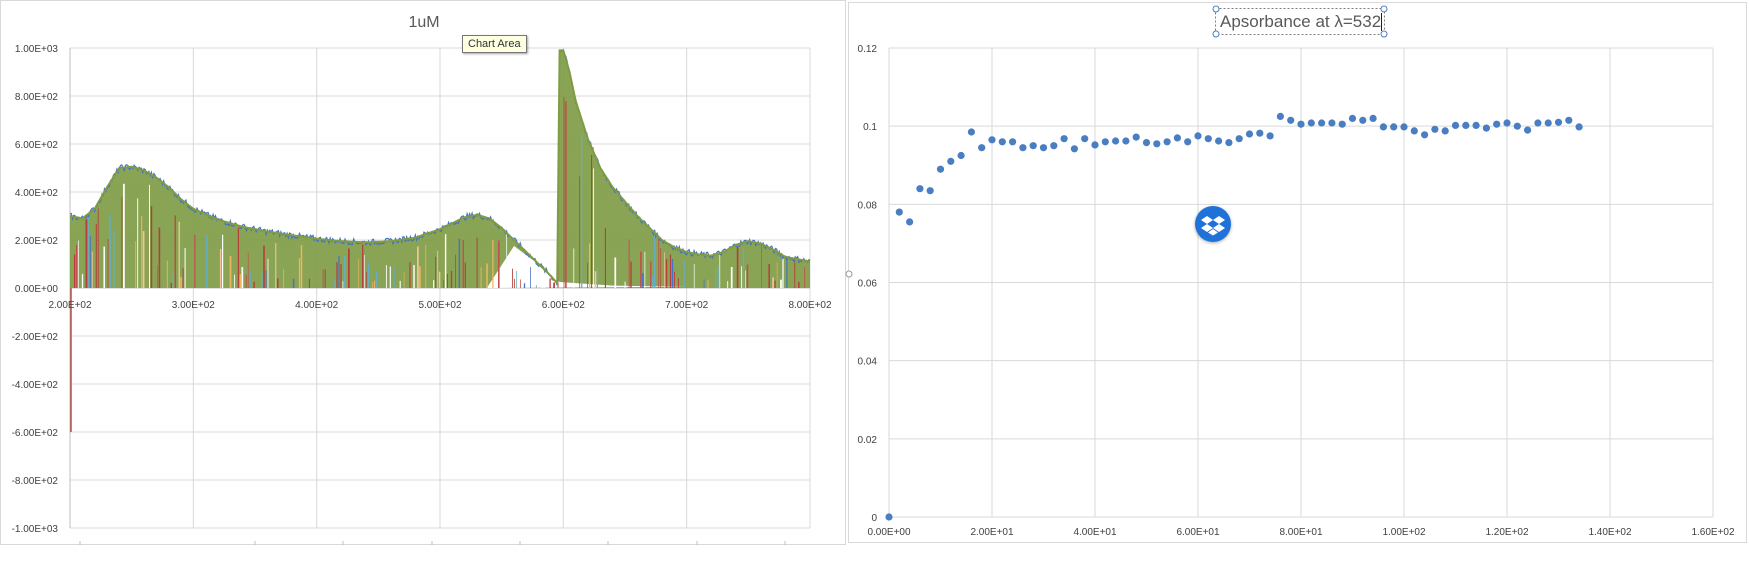 The image size is (1749, 567). I want to click on left-chart-title: 1uM, so click(423, 22).